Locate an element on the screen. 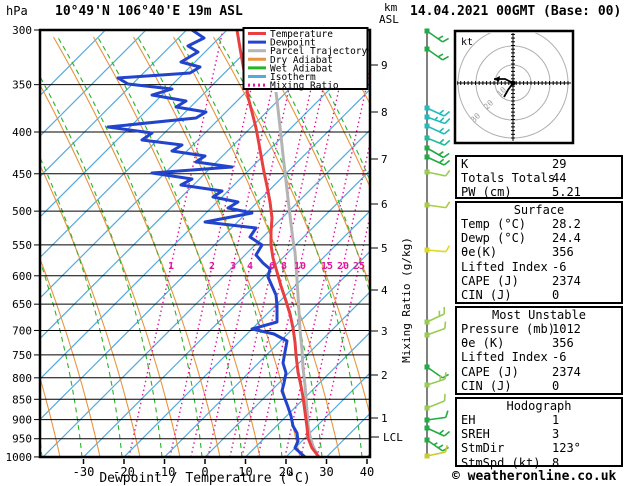  row-value: 24.4 is located at coordinates (566, 238).